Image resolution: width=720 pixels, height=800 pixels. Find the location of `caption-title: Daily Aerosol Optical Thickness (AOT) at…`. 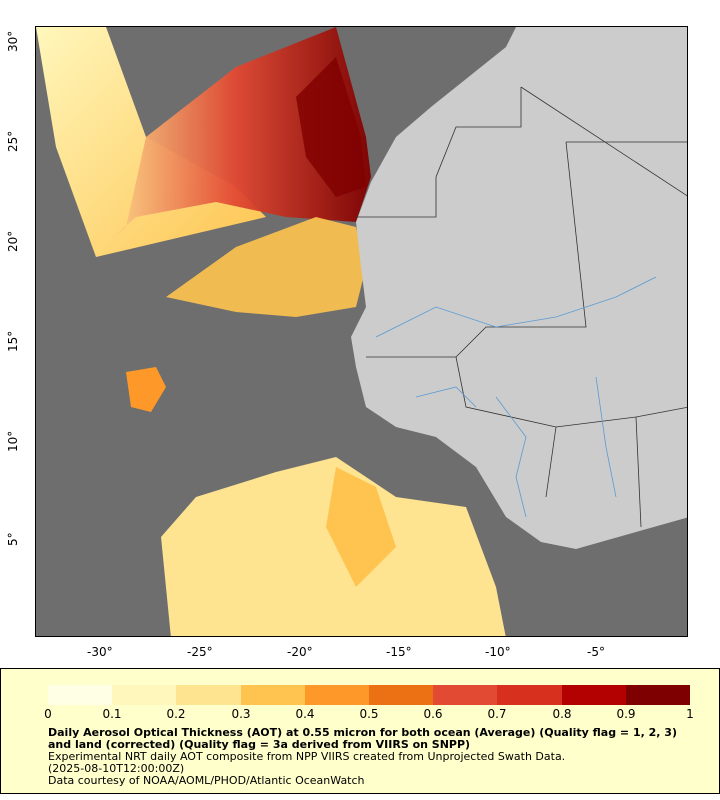

caption-title: Daily Aerosol Optical Thickness (AOT) at… is located at coordinates (362, 738).